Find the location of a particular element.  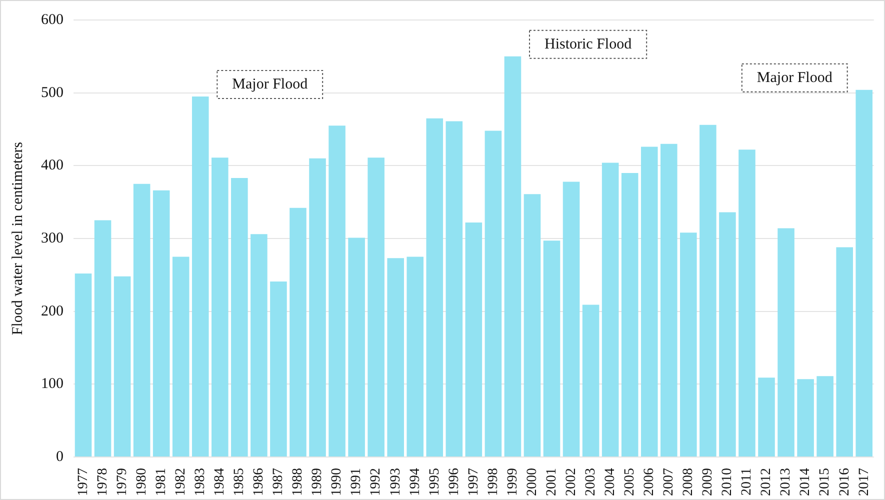

x-tick-label: 2001 is located at coordinates (552, 482).